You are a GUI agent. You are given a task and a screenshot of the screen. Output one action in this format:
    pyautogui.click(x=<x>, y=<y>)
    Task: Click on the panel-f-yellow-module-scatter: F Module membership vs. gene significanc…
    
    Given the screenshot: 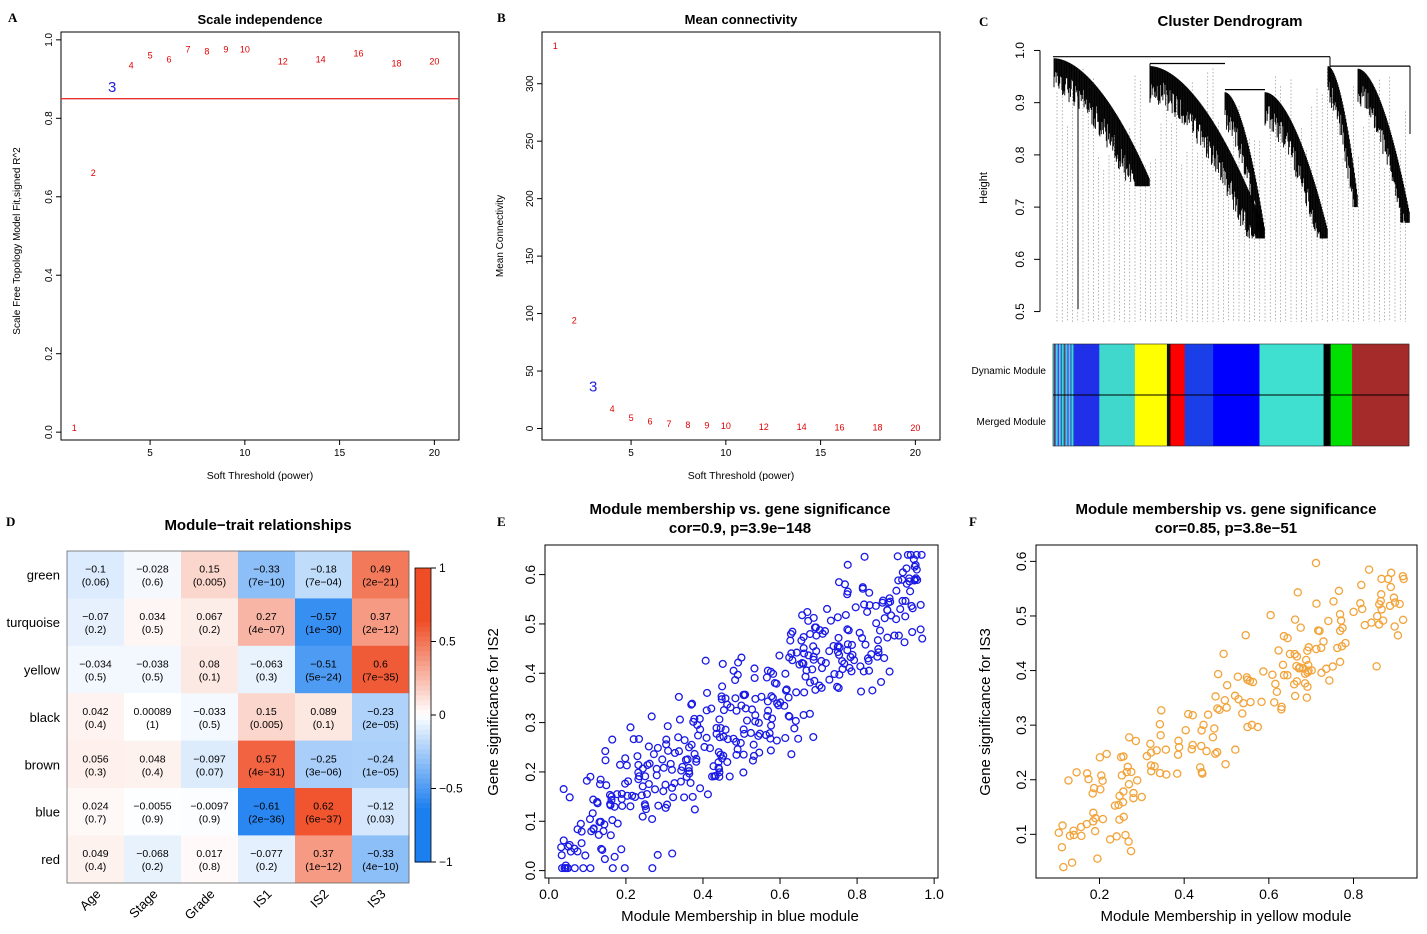 What is the action you would take?
    pyautogui.click(x=1193, y=713)
    